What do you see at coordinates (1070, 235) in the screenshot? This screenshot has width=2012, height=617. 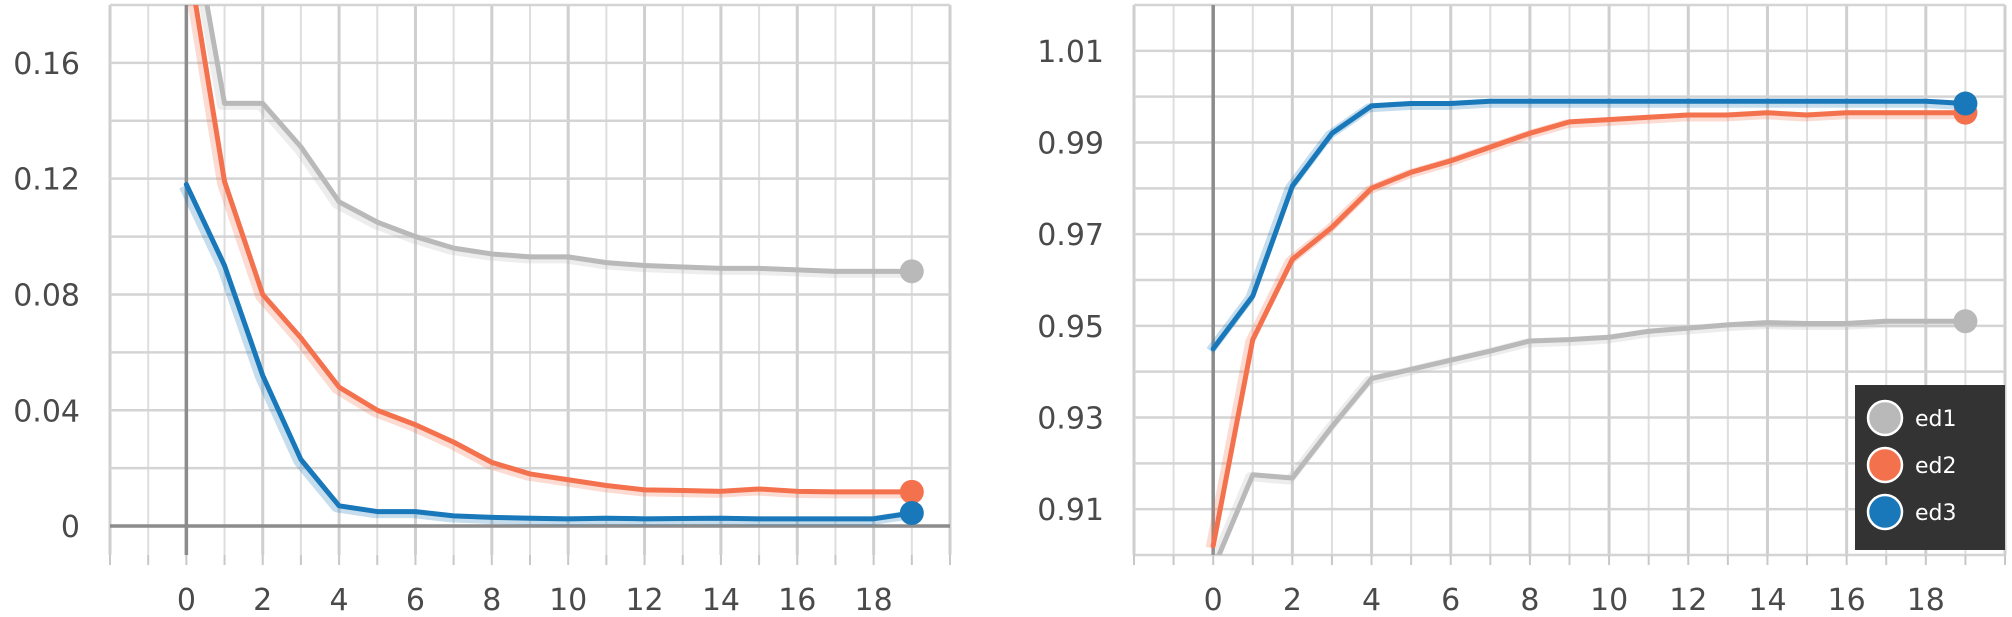 I see `y-tick-label: 0.97` at bounding box center [1070, 235].